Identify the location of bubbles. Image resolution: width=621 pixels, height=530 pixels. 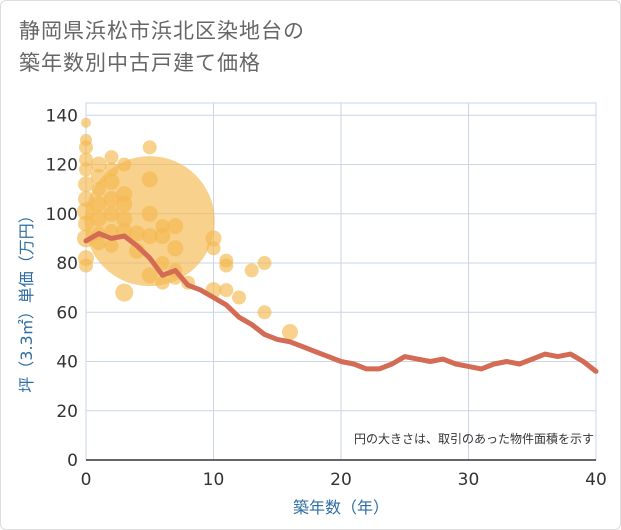
(187, 228).